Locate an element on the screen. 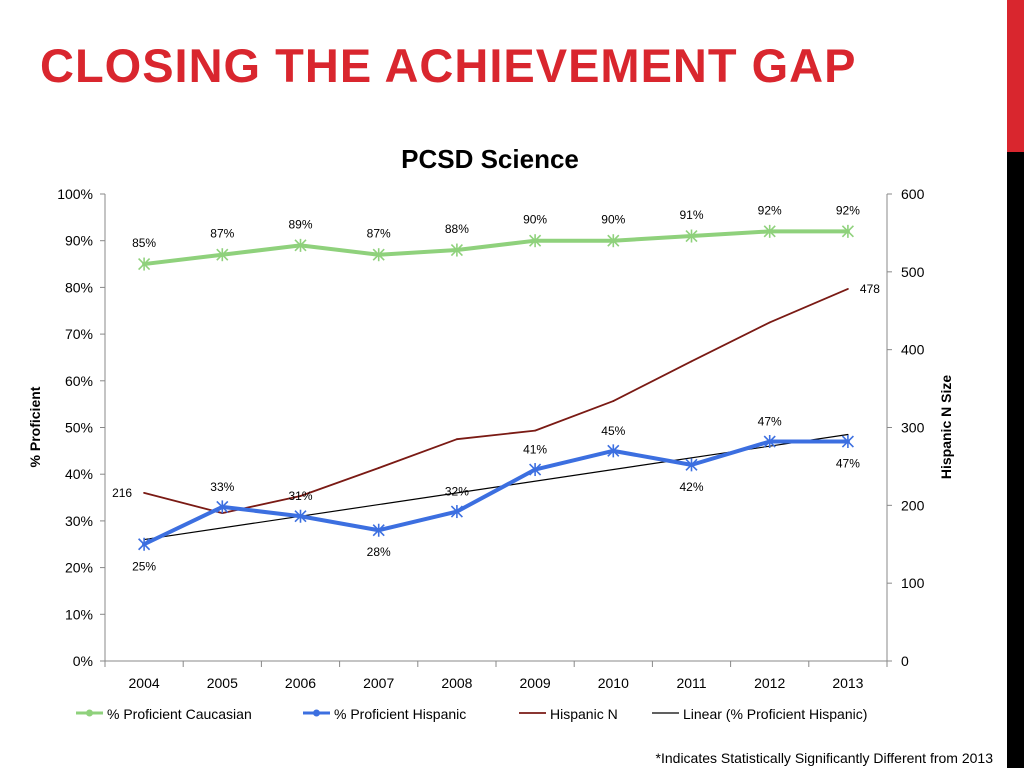 The height and width of the screenshot is (768, 1024). legend-item-hispanic-n: Hispanic N is located at coordinates (568, 714).